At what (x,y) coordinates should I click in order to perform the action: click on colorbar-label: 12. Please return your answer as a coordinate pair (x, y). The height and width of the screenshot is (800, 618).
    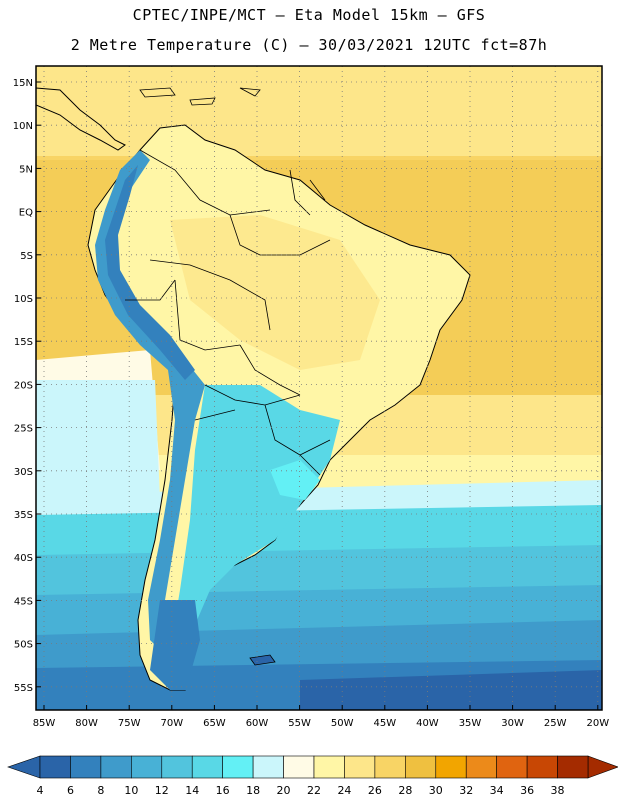
    Looking at the image, I should click on (162, 790).